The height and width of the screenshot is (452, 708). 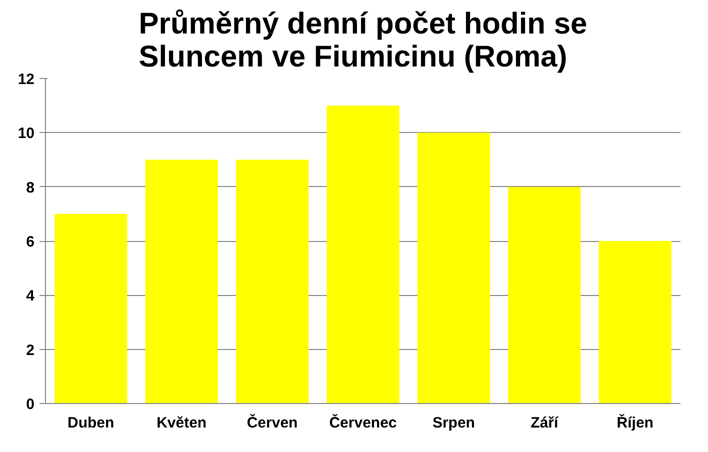 What do you see at coordinates (26, 133) in the screenshot?
I see `y-tick-label: 10` at bounding box center [26, 133].